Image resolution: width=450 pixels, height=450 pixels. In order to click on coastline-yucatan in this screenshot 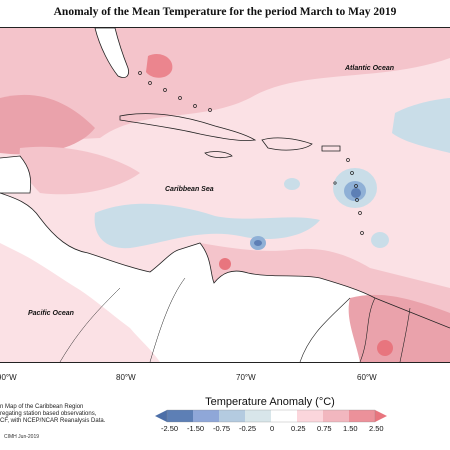, I will do `click(16, 174)`.